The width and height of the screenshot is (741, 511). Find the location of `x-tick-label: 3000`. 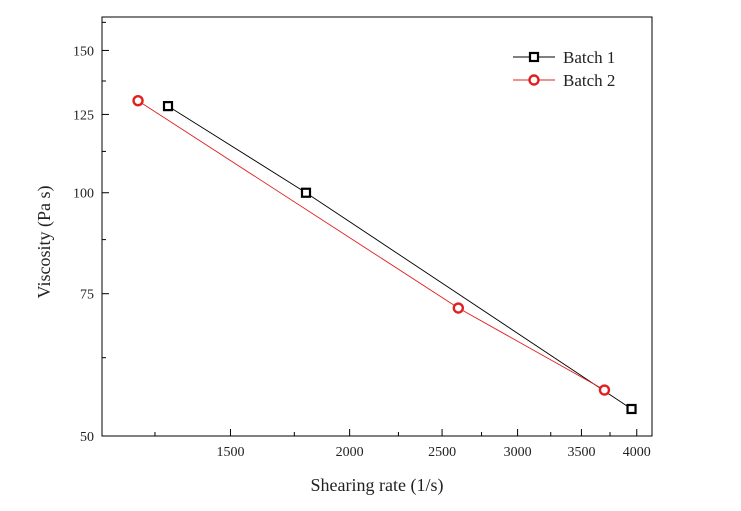

x-tick-label: 3000 is located at coordinates (518, 452).